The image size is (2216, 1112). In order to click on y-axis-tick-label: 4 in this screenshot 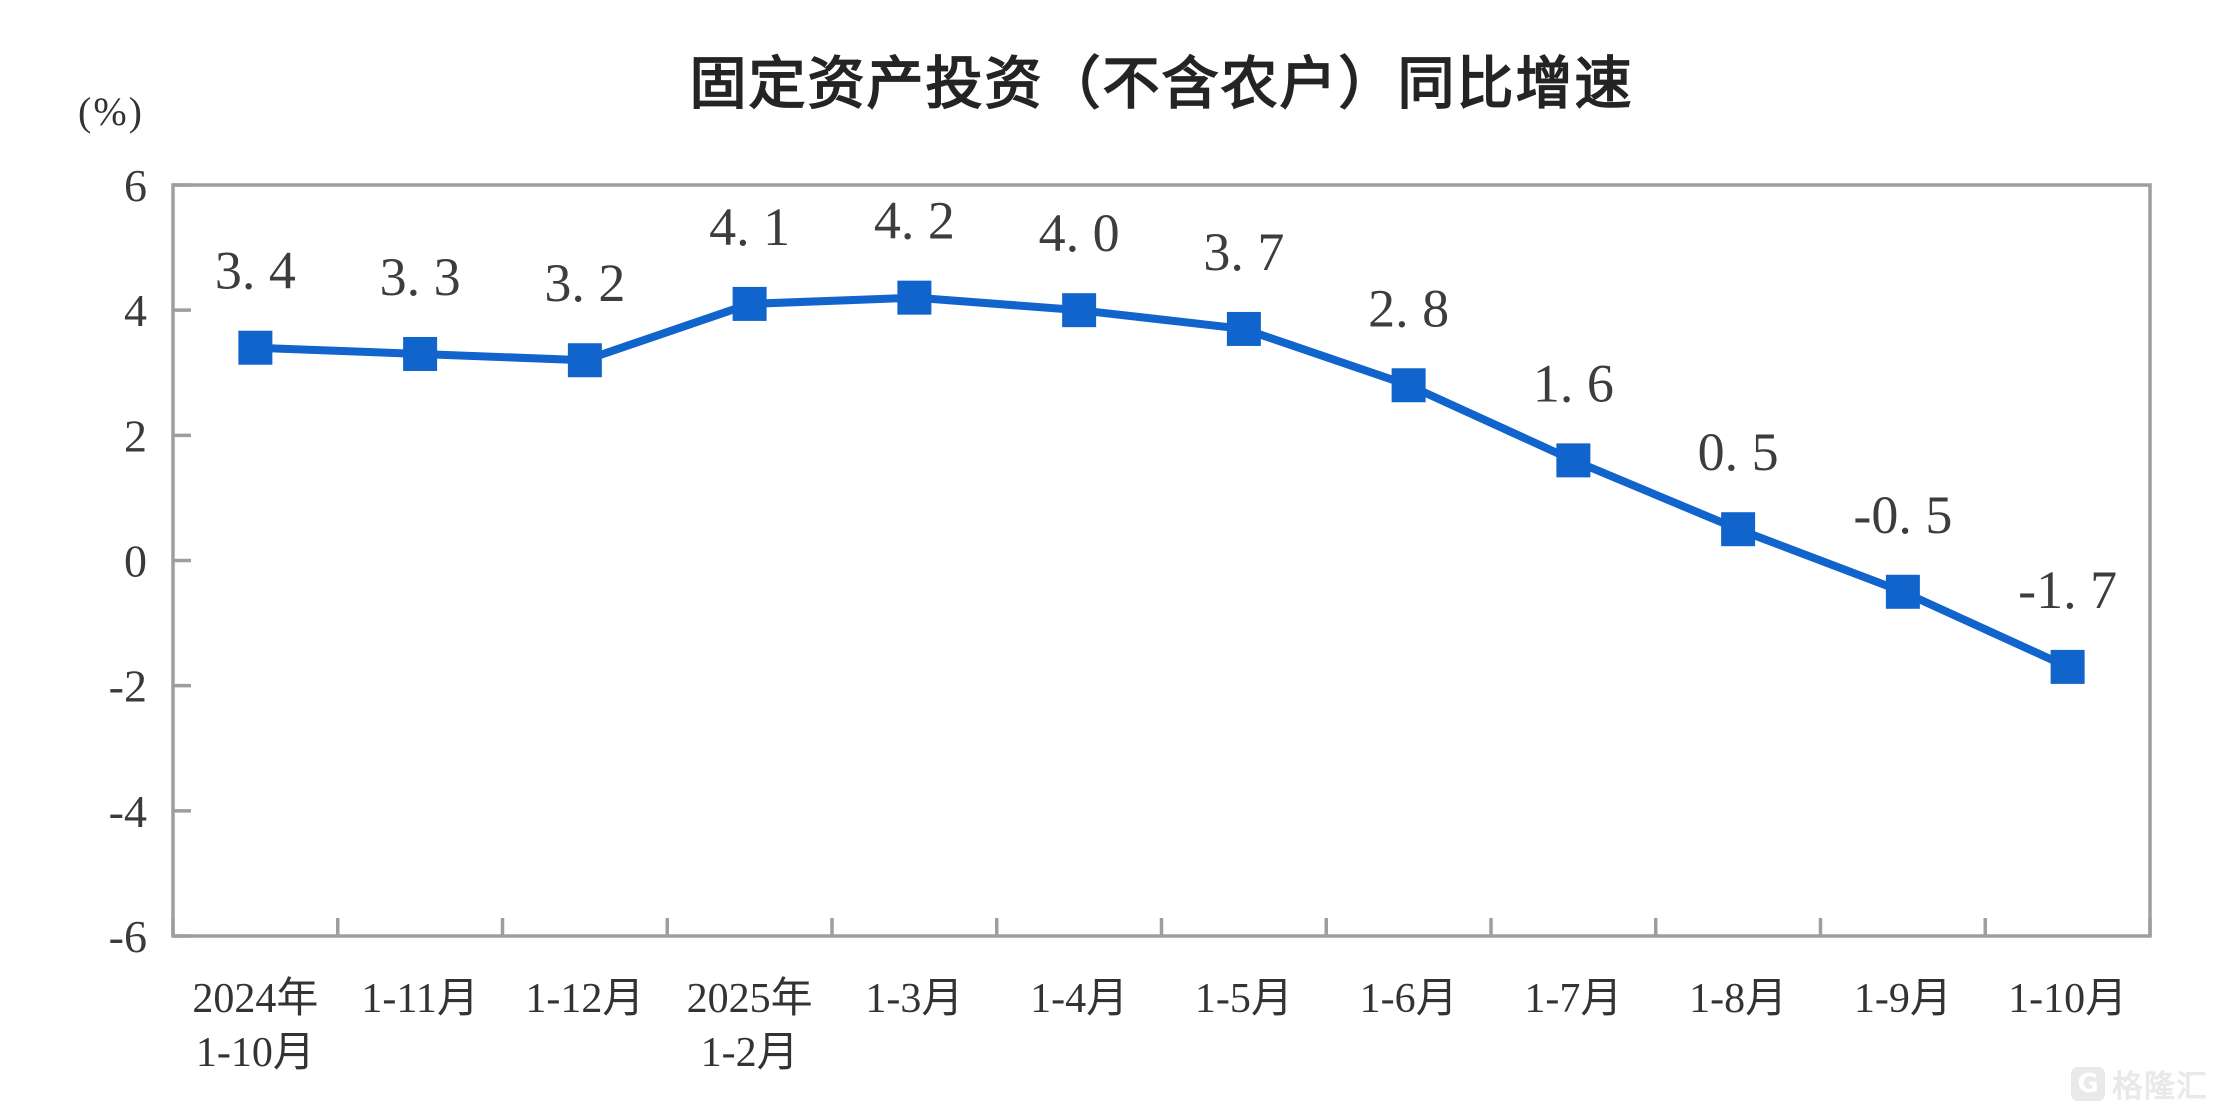, I will do `click(135, 310)`.